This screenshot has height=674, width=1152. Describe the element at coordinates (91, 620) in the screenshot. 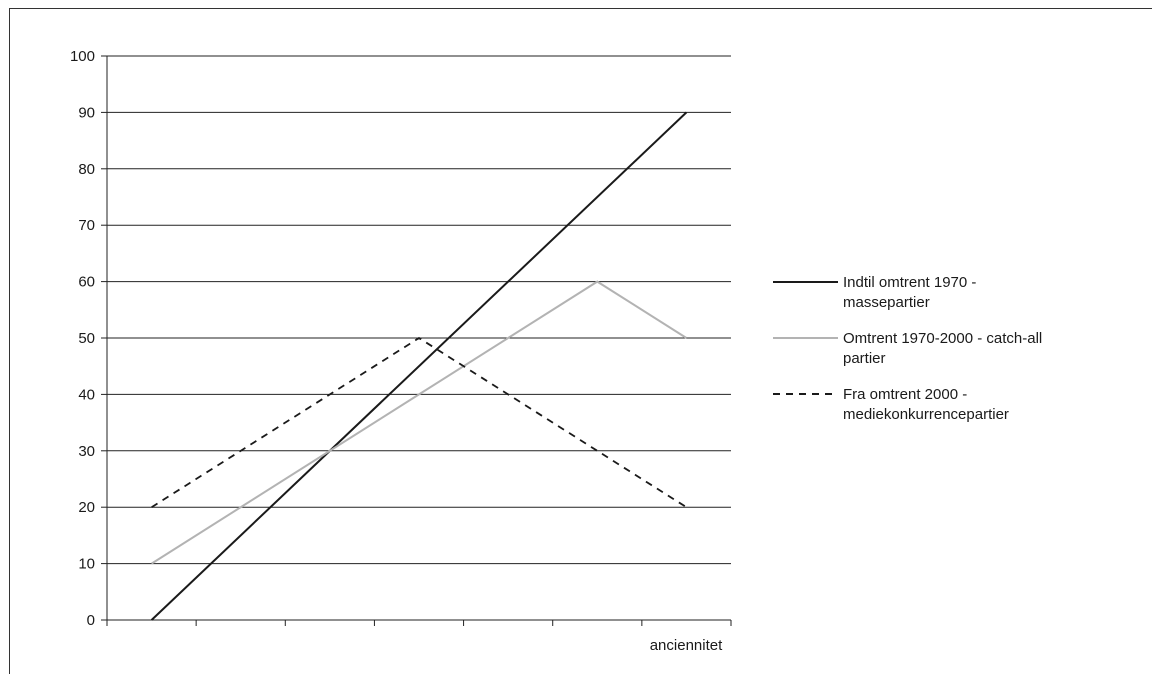

I see `y-tick-label-0: 0` at that location.